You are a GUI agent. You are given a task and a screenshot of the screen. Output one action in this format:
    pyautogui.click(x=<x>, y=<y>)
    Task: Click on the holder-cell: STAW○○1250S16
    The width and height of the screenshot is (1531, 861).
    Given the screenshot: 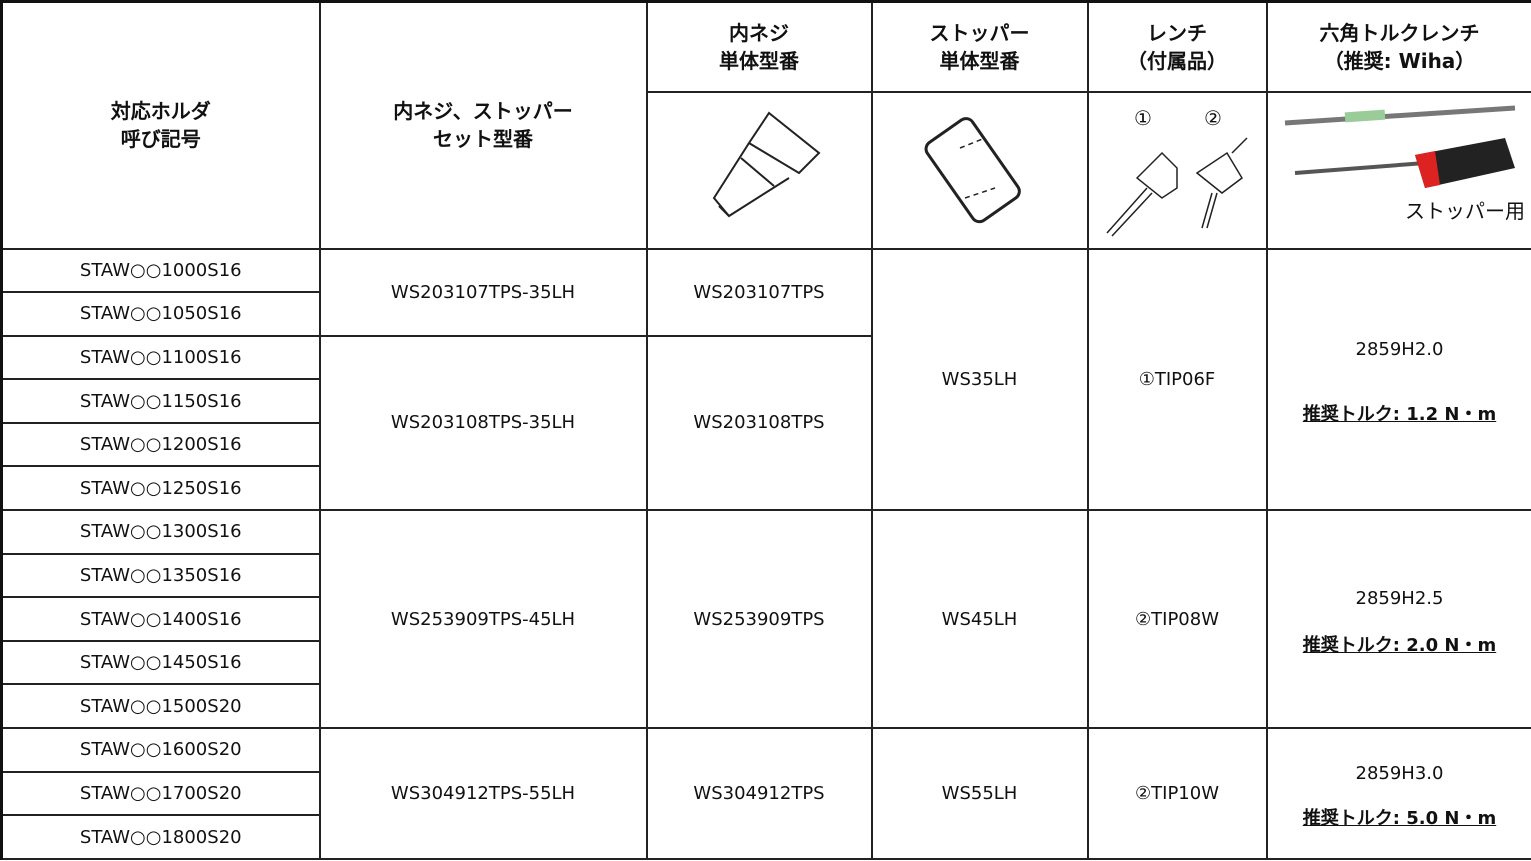 What is the action you would take?
    pyautogui.click(x=160, y=488)
    